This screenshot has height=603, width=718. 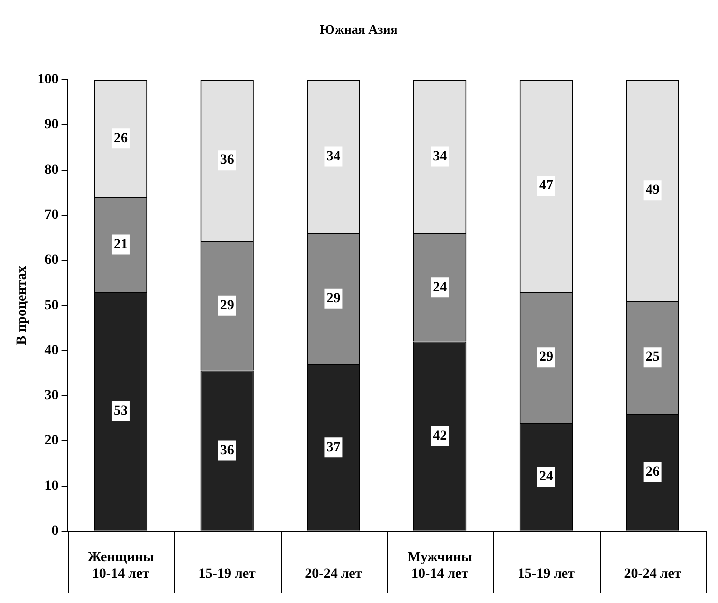 What do you see at coordinates (653, 358) in the screenshot?
I see `data-label: 25` at bounding box center [653, 358].